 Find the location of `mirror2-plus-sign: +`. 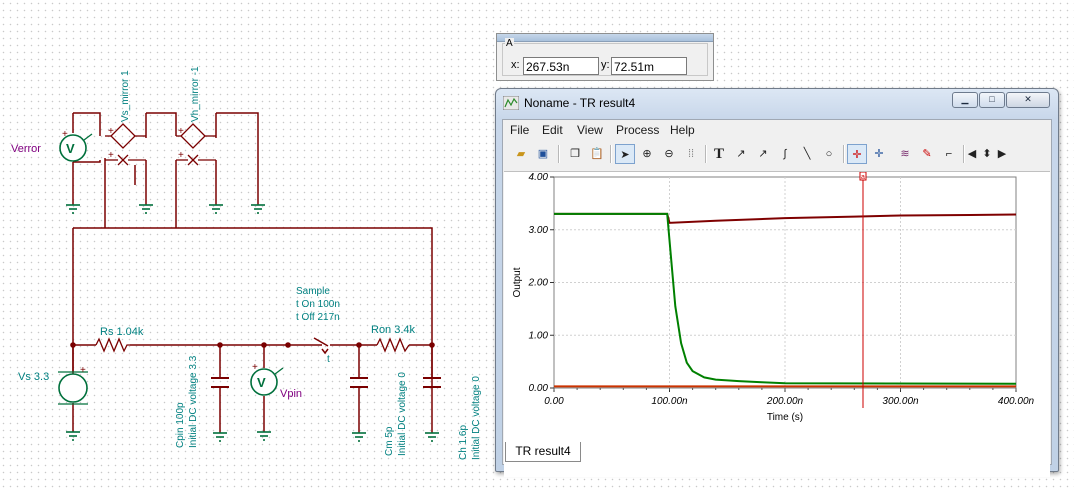

mirror2-plus-sign: + is located at coordinates (181, 131).